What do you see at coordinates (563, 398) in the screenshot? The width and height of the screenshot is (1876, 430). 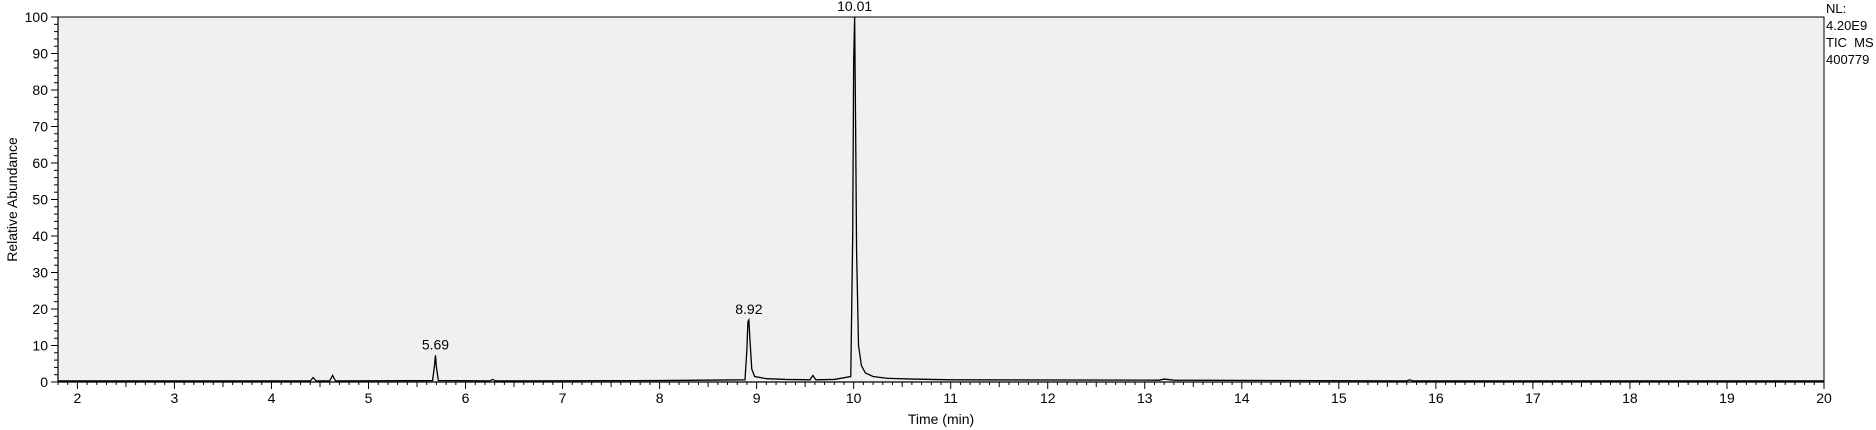 I see `x-tick-label: 7` at bounding box center [563, 398].